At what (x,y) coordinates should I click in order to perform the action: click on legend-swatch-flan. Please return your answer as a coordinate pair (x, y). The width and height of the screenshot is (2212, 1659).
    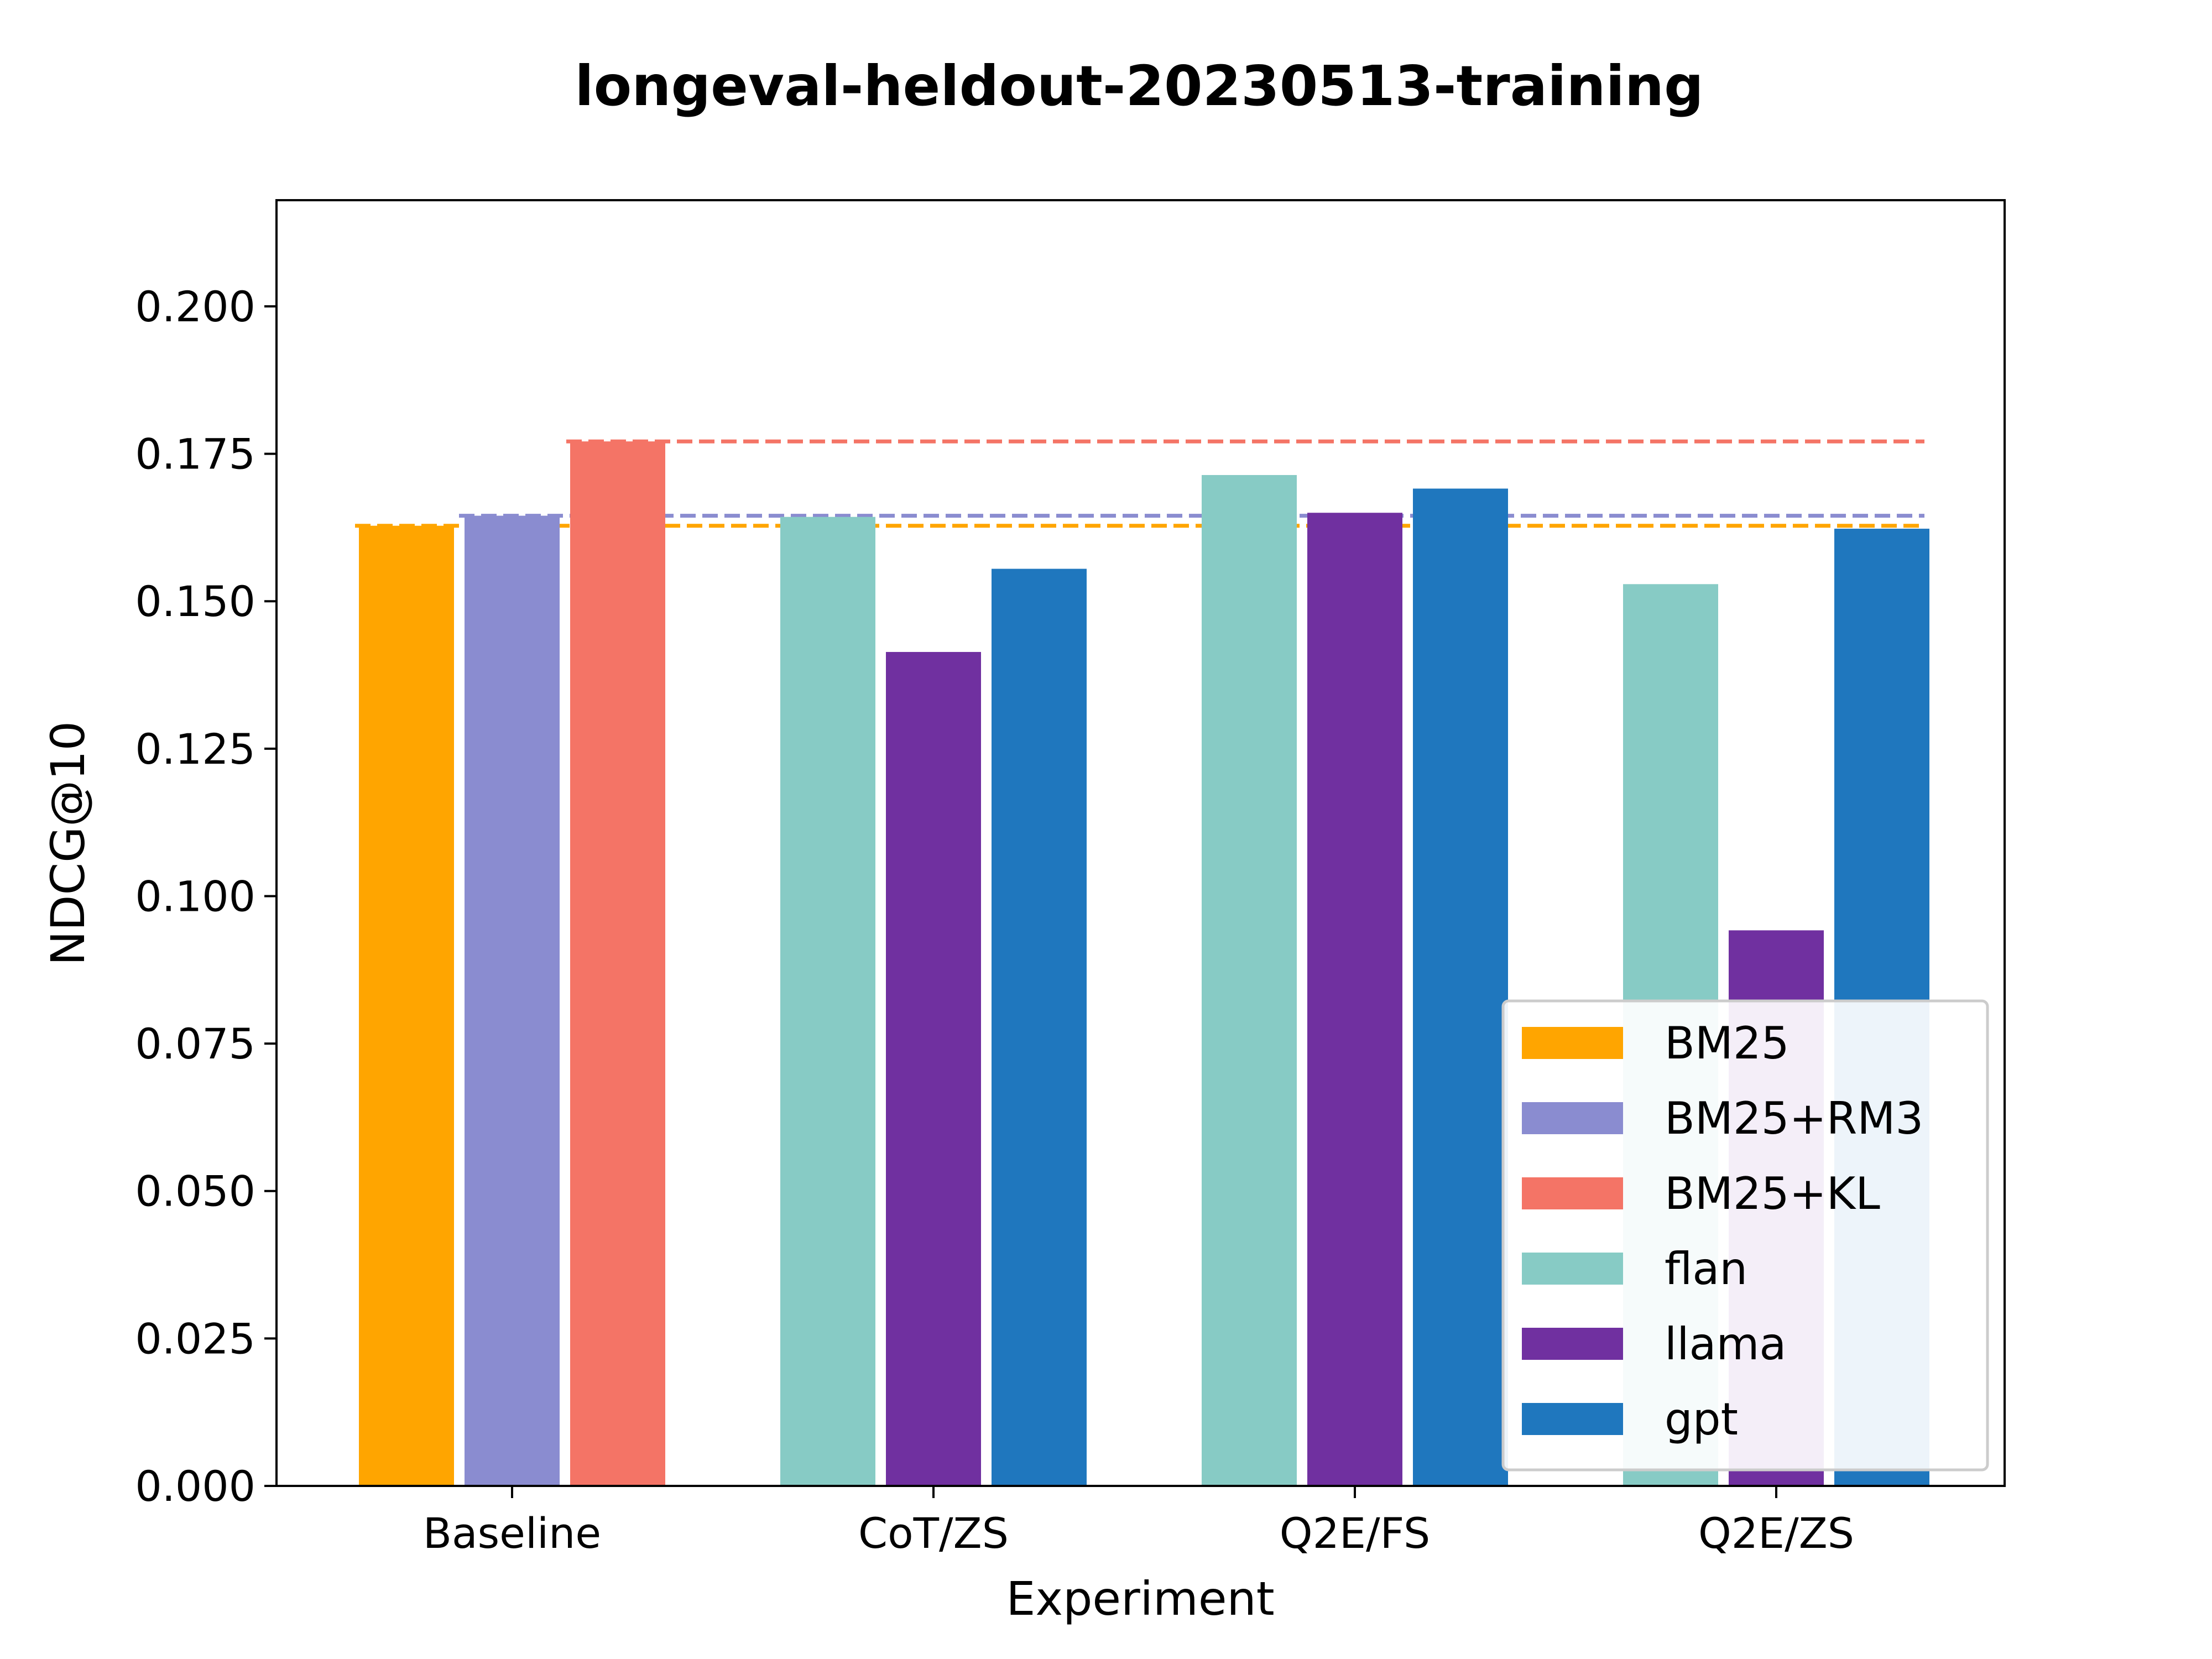
    Looking at the image, I should click on (1573, 1269).